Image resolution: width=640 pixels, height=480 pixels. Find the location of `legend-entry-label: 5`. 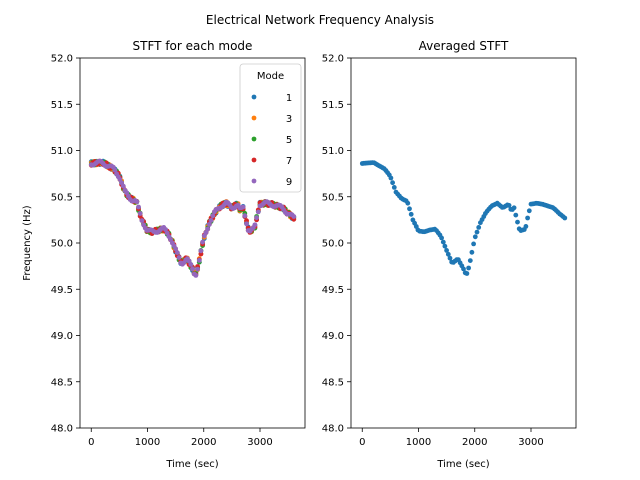

legend-entry-label: 5 is located at coordinates (289, 140).